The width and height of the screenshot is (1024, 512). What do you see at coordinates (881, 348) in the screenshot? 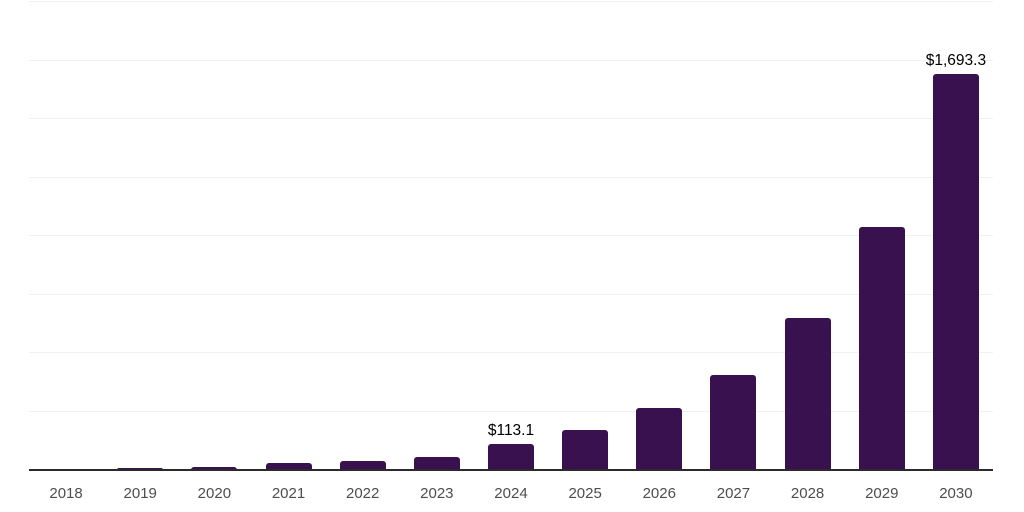
I see `bar-2029` at bounding box center [881, 348].